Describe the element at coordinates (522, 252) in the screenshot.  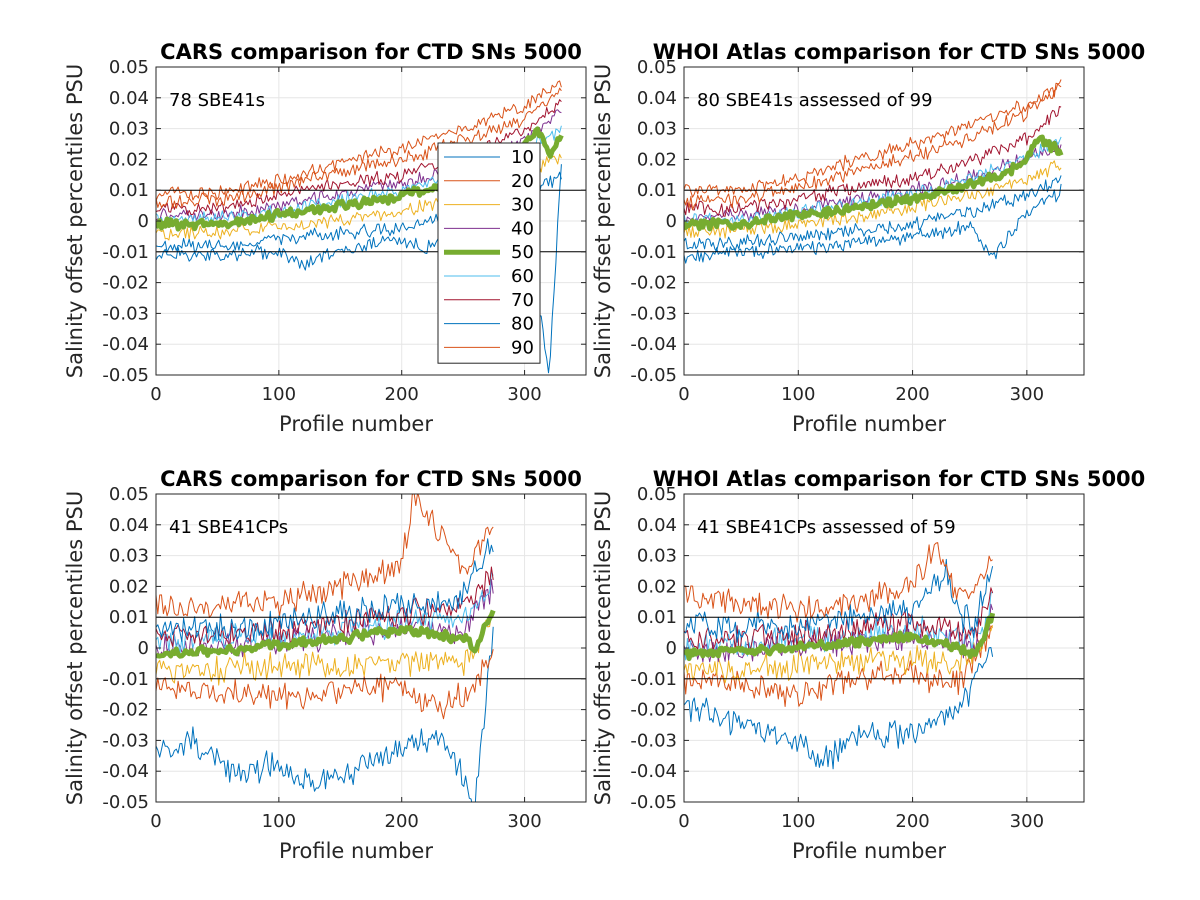
I see `legend-label-p50: 50` at that location.